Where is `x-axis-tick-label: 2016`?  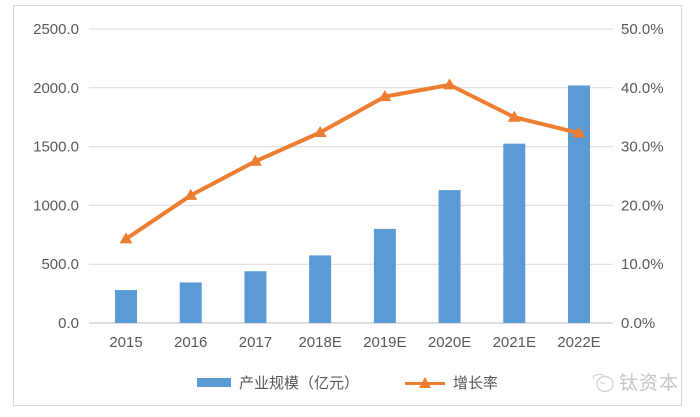
x-axis-tick-label: 2016 is located at coordinates (190, 342).